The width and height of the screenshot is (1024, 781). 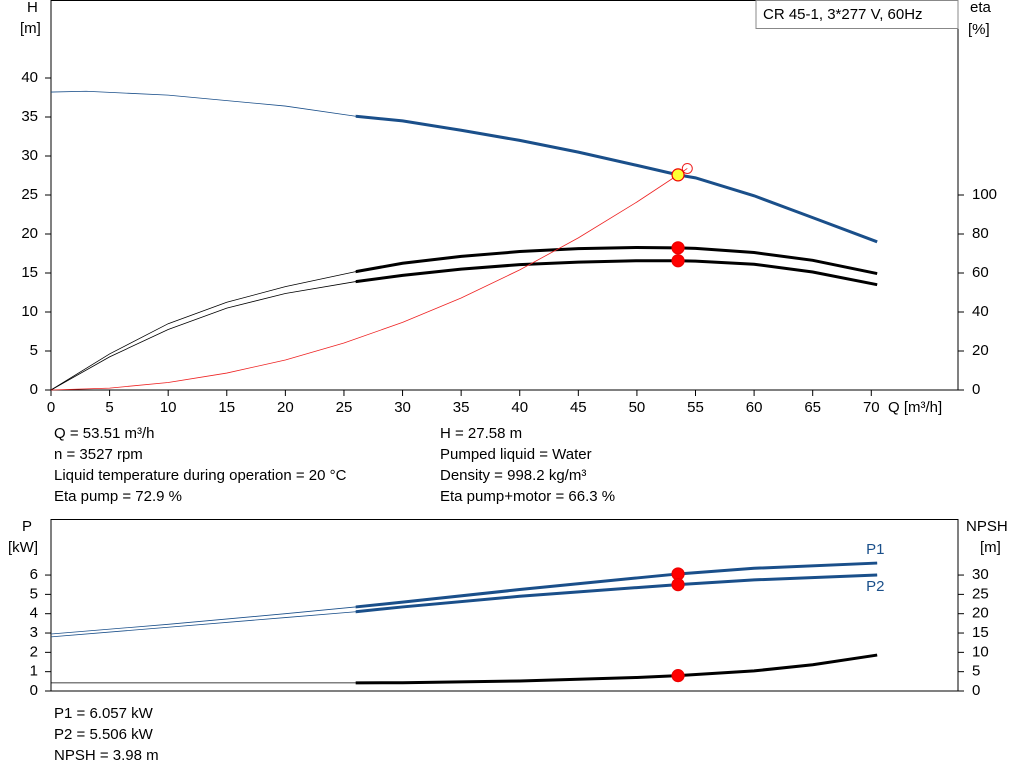 I want to click on x-tick-label: 65, so click(x=812, y=407).